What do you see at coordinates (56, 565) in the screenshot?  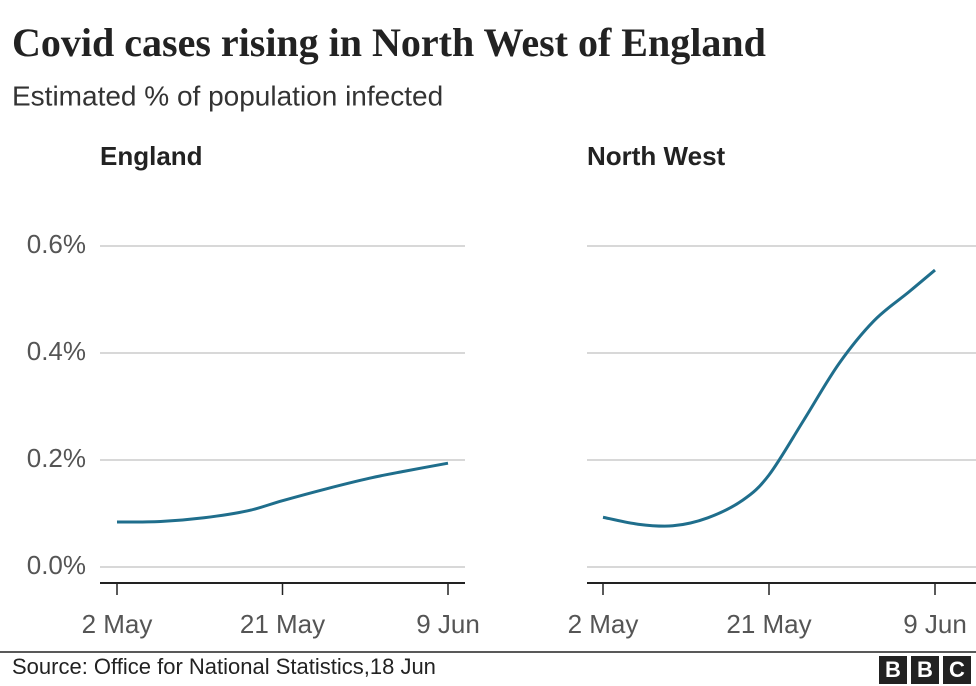 I see `y-tick-label: 0.0%` at bounding box center [56, 565].